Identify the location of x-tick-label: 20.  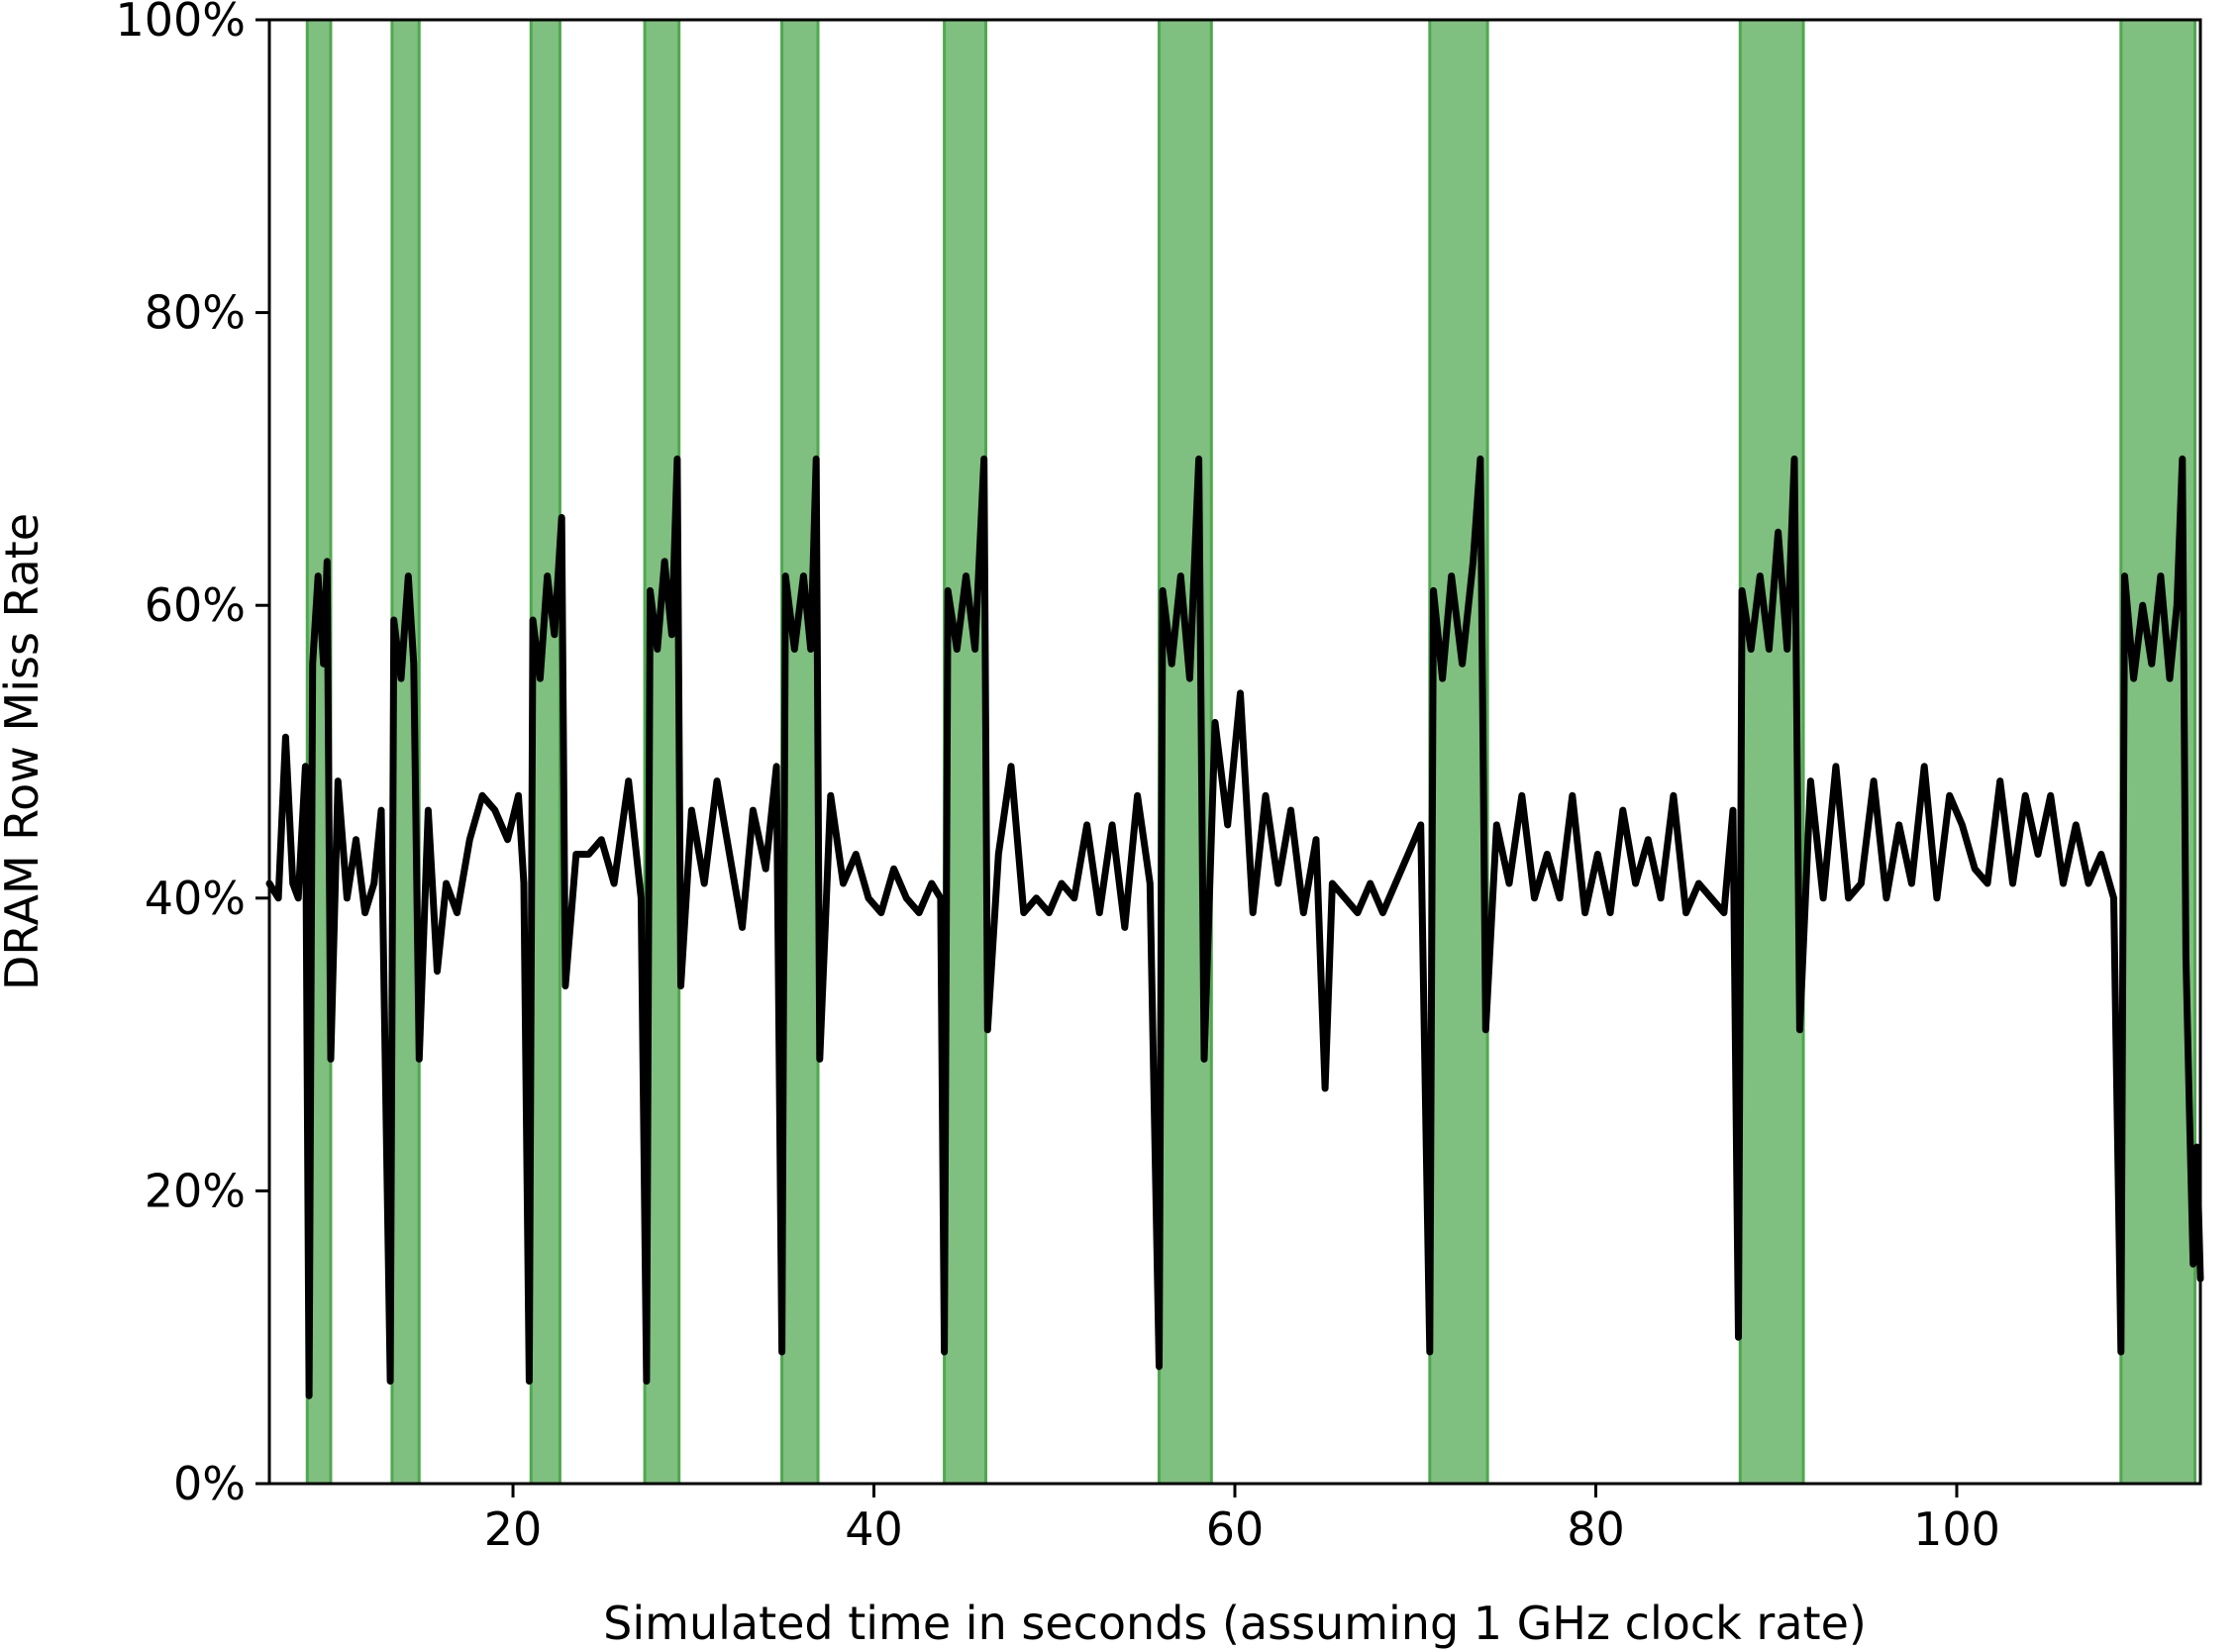
(513, 1529).